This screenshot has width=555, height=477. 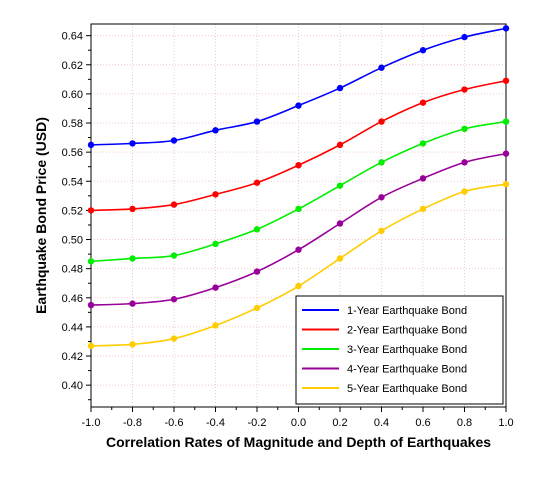 What do you see at coordinates (407, 311) in the screenshot?
I see `legend-label: 1-Year Earthquake Bond` at bounding box center [407, 311].